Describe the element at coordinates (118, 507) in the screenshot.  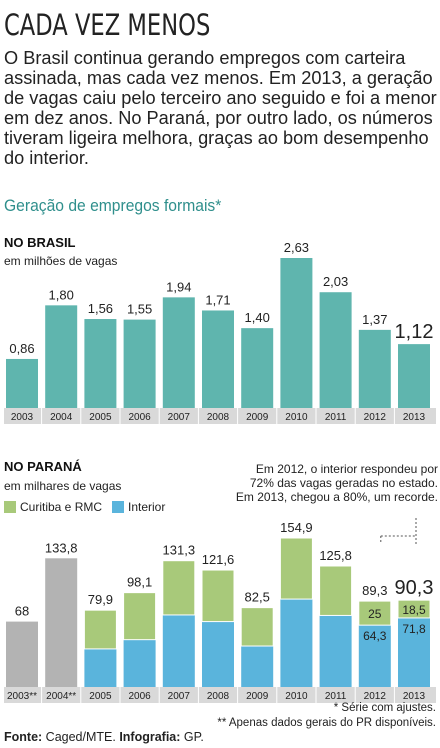
I see `legend-swatch-interior` at that location.